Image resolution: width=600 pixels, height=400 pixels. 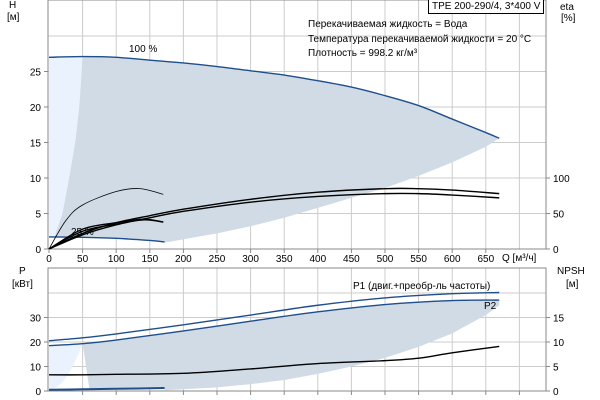 I want to click on y-axis-unit-p: [кВт], so click(x=22, y=284).